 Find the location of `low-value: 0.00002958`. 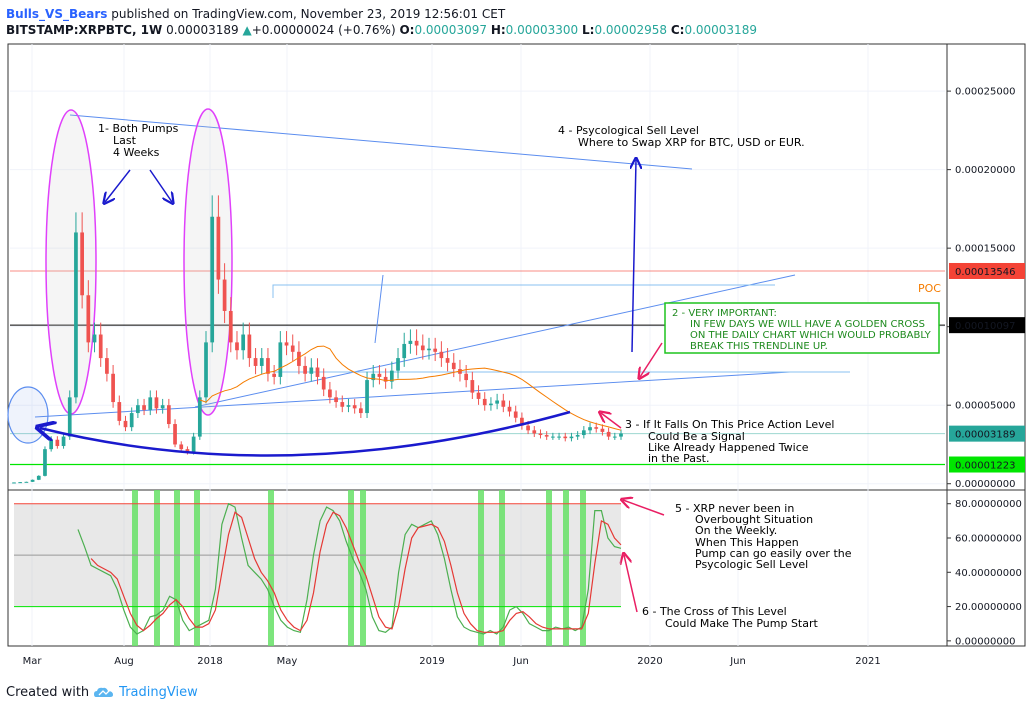

low-value: 0.00002958 is located at coordinates (630, 30).